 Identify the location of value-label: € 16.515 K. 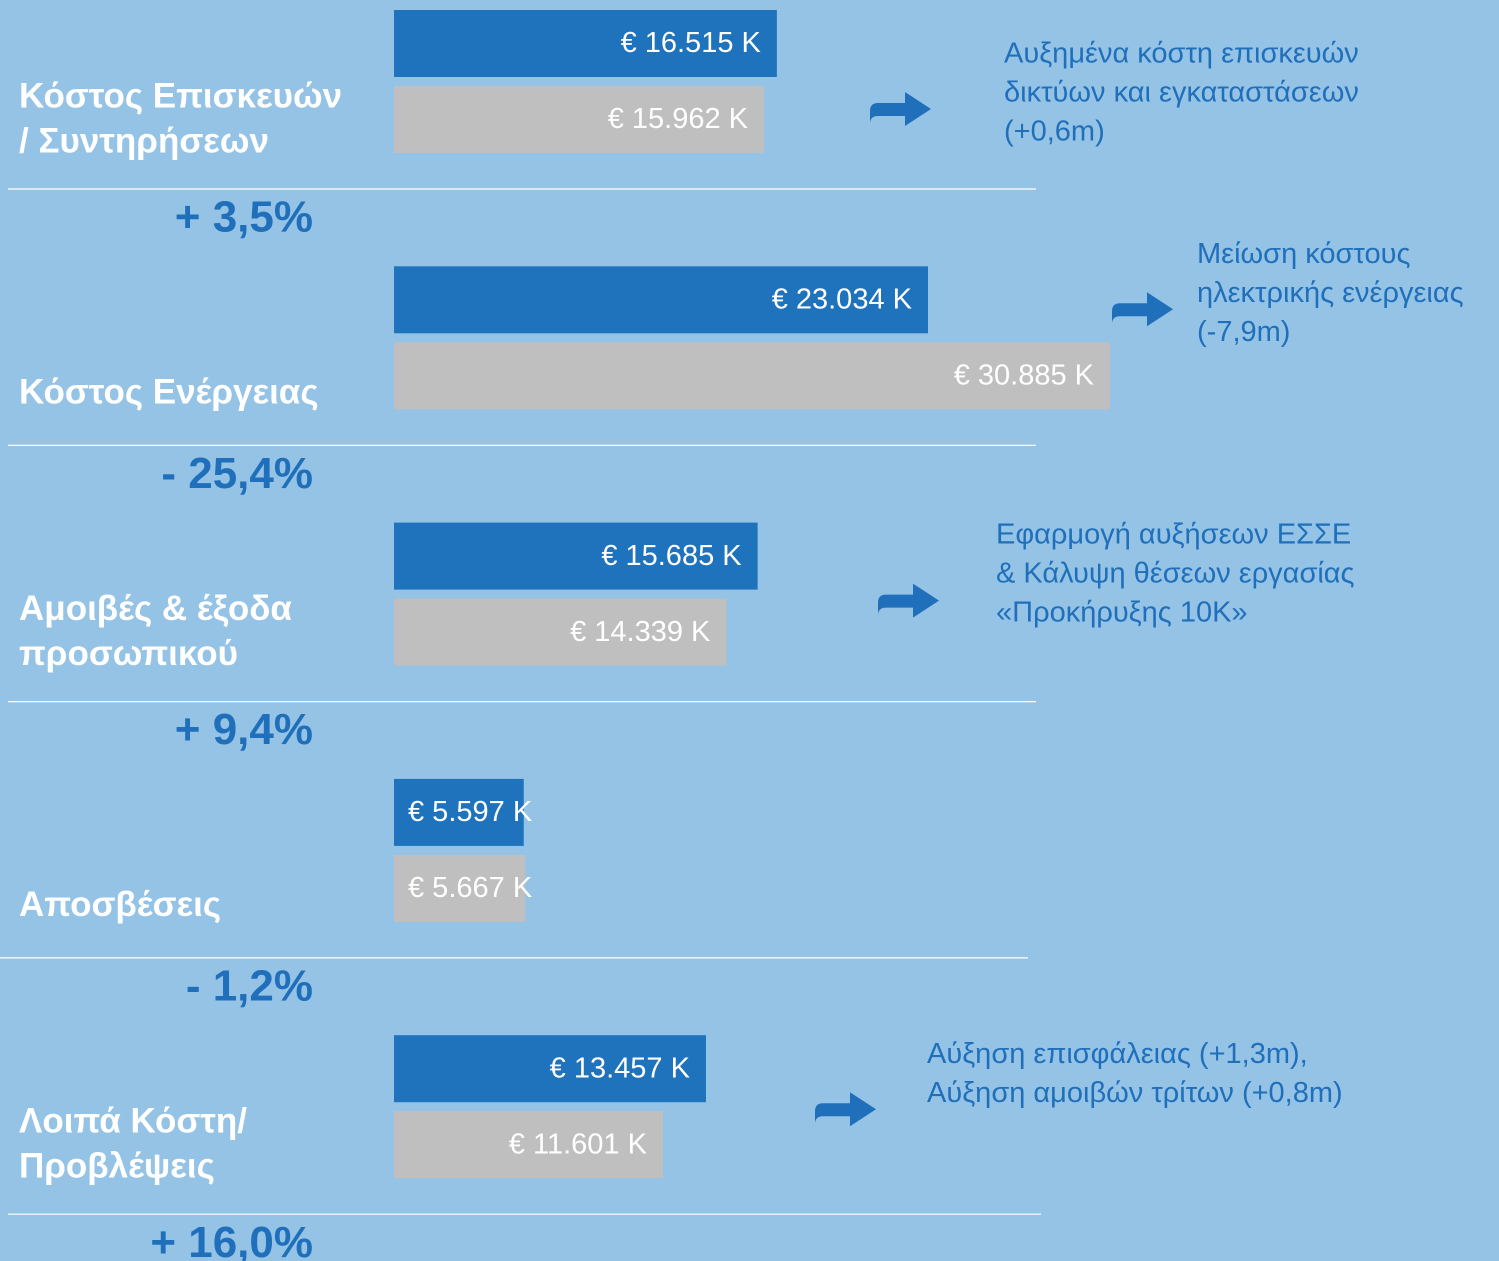
(691, 43).